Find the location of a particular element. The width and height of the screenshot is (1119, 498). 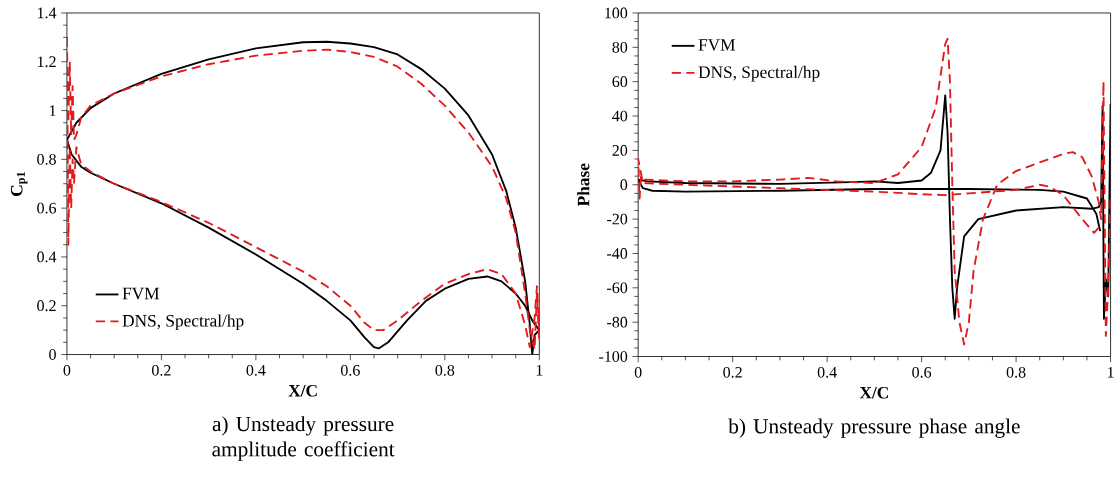

y-tick-label: 0.8 is located at coordinates (46, 159).